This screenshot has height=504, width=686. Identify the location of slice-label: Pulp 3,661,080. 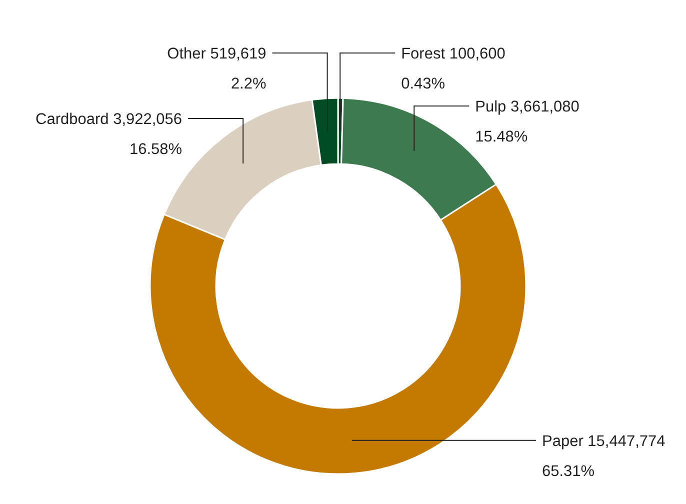
(527, 107).